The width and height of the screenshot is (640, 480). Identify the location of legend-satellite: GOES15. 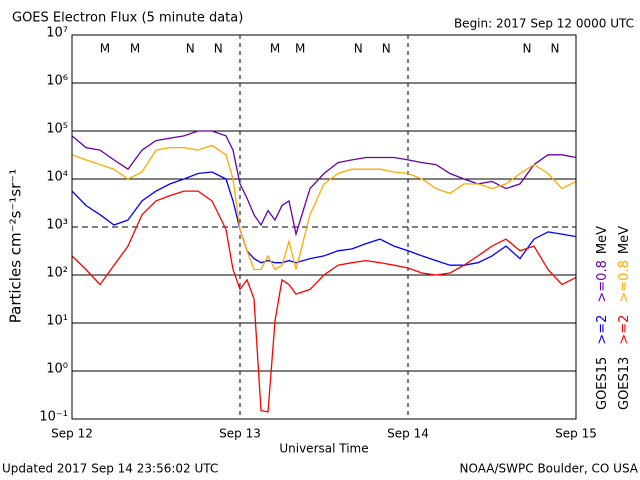
(602, 383).